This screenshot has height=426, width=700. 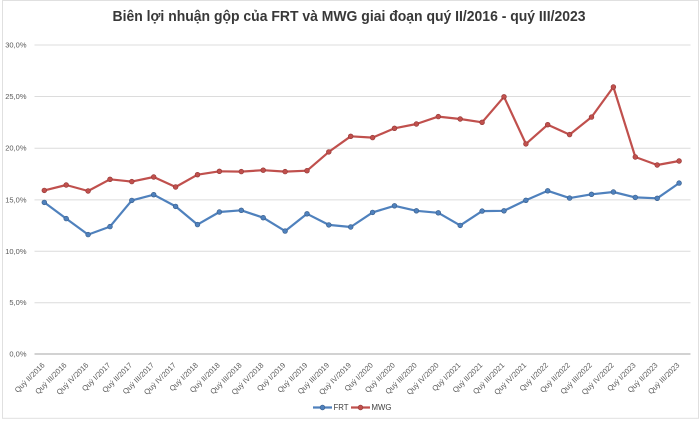 I want to click on svg-text: 25,0%, so click(x=16, y=96).